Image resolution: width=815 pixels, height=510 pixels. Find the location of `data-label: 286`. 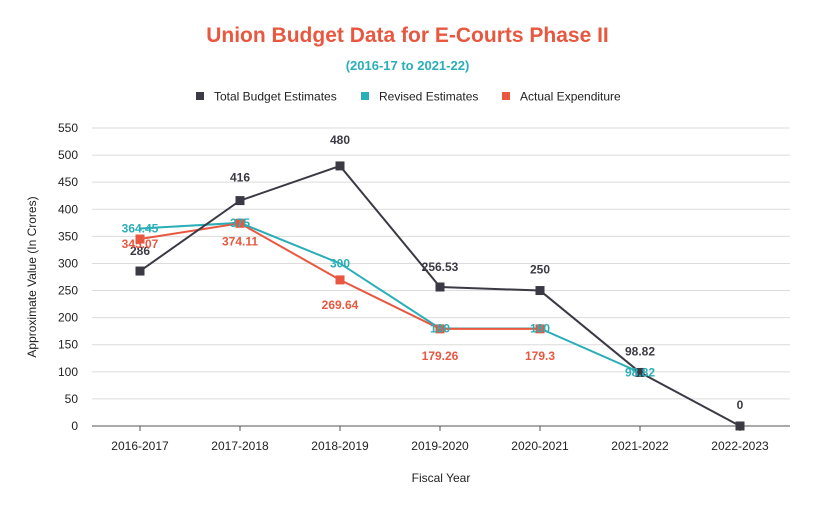

data-label: 286 is located at coordinates (140, 251).